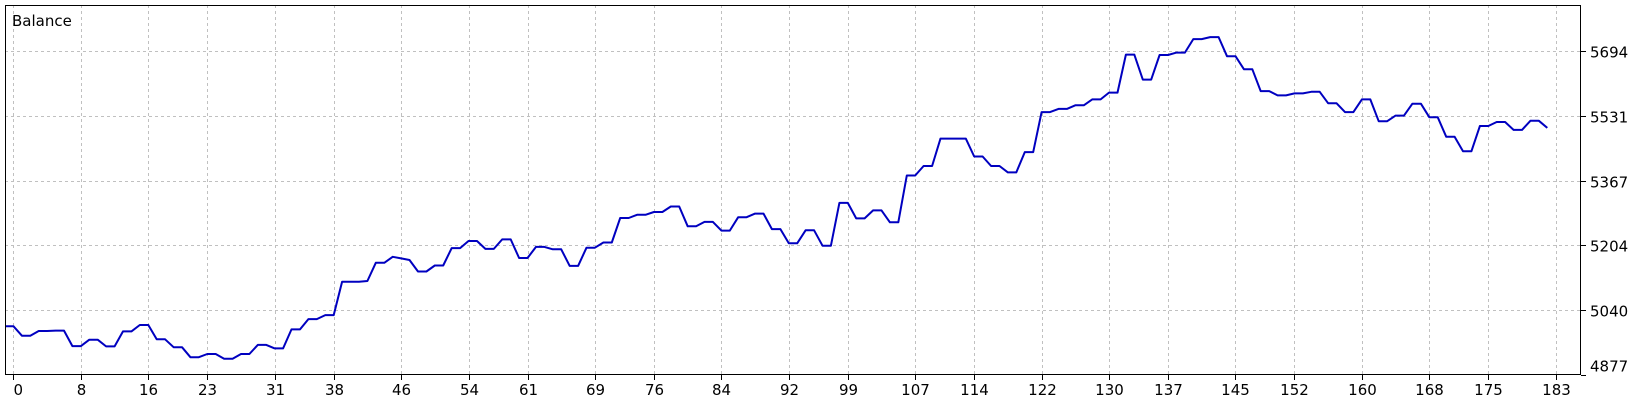  I want to click on x-tick-label: 38, so click(334, 390).